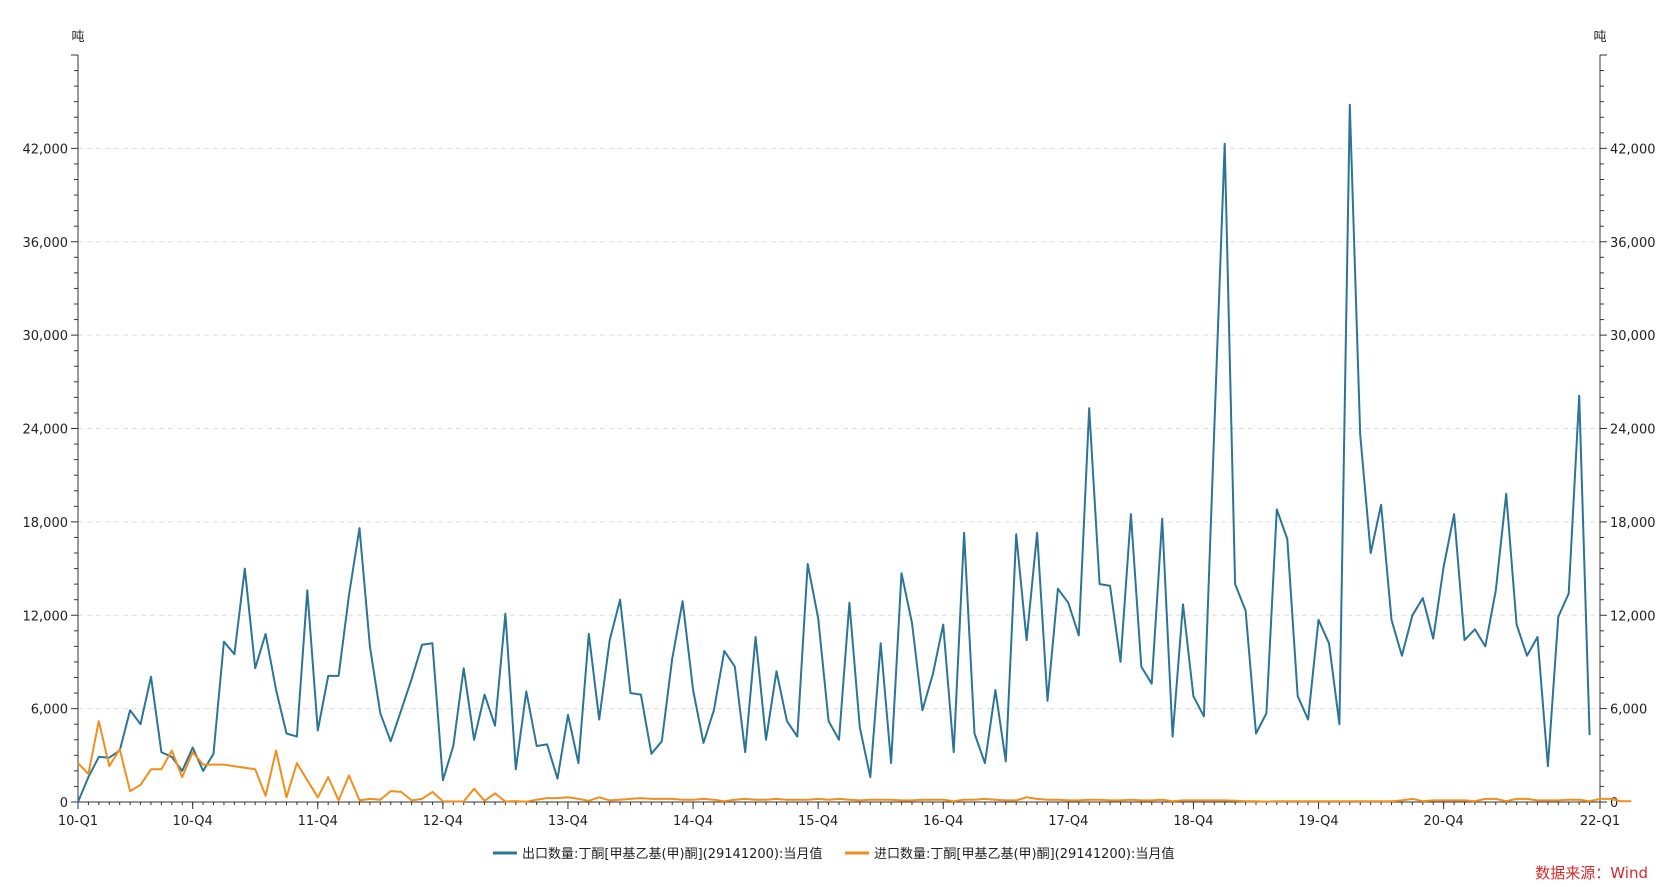 The image size is (1670, 887). What do you see at coordinates (568, 821) in the screenshot?
I see `x-axis-tick-label: 13-Q4` at bounding box center [568, 821].